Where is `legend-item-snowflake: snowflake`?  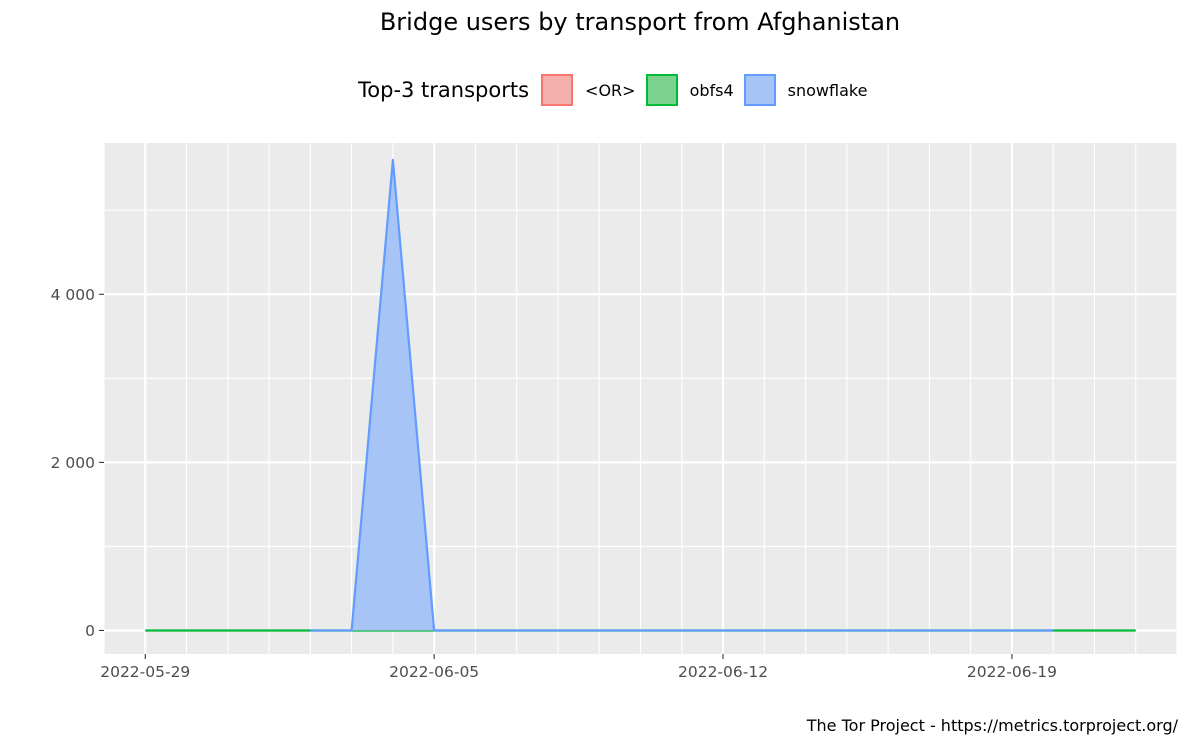
legend-item-snowflake: snowflake is located at coordinates (805, 90).